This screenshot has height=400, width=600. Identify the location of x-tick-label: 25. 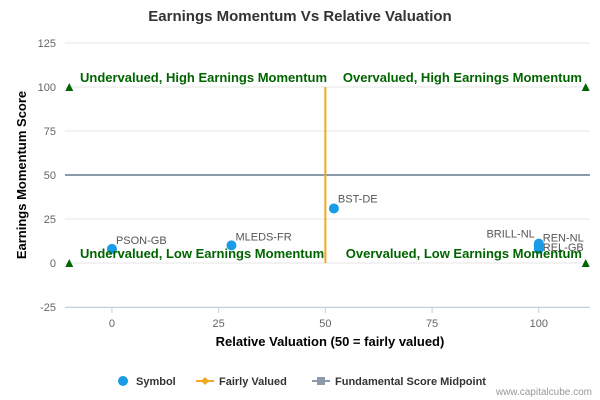
(219, 324).